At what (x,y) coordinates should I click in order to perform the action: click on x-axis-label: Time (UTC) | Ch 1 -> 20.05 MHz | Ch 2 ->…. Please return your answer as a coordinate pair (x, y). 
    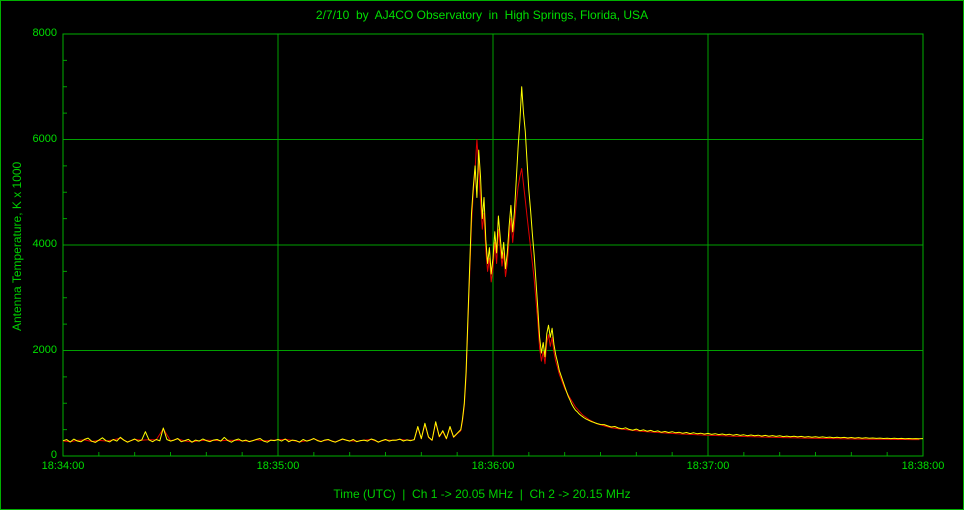
    Looking at the image, I should click on (482, 494).